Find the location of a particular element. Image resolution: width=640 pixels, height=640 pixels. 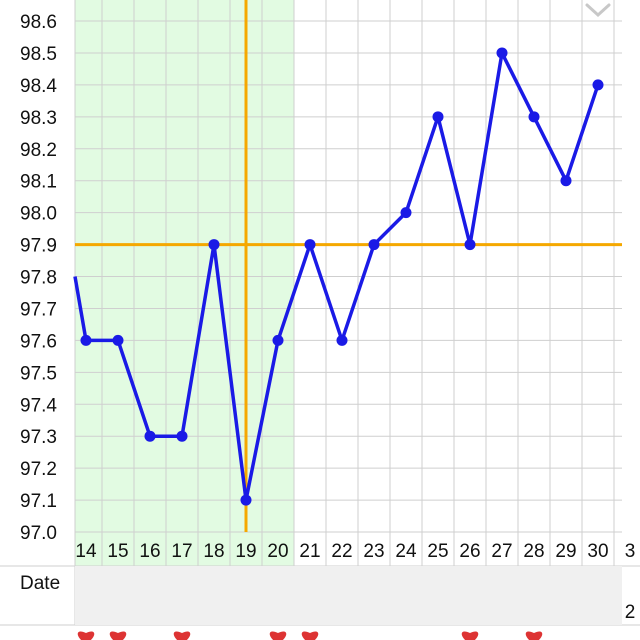

y-tick-label: 98.3 is located at coordinates (38, 118).